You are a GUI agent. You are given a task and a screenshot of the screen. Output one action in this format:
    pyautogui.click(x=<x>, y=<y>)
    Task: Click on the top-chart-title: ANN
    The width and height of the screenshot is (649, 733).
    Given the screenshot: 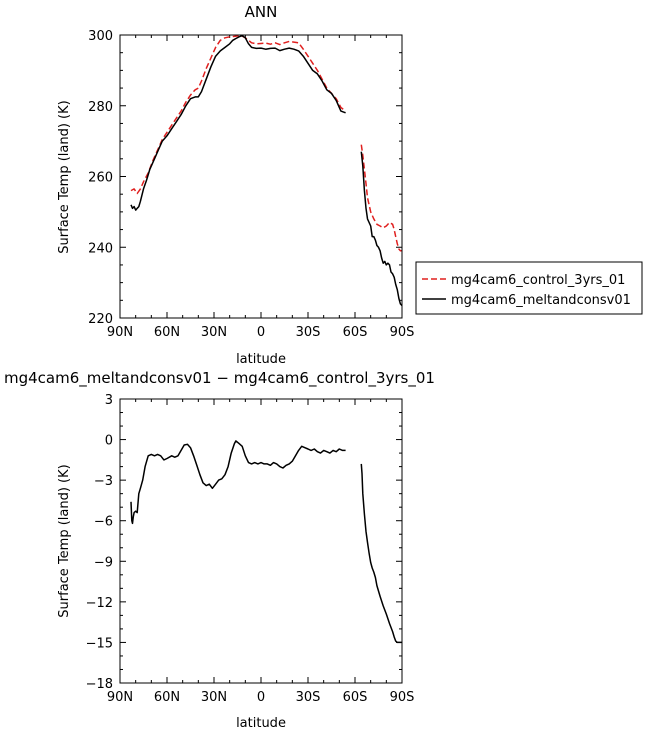 What is the action you would take?
    pyautogui.click(x=261, y=12)
    